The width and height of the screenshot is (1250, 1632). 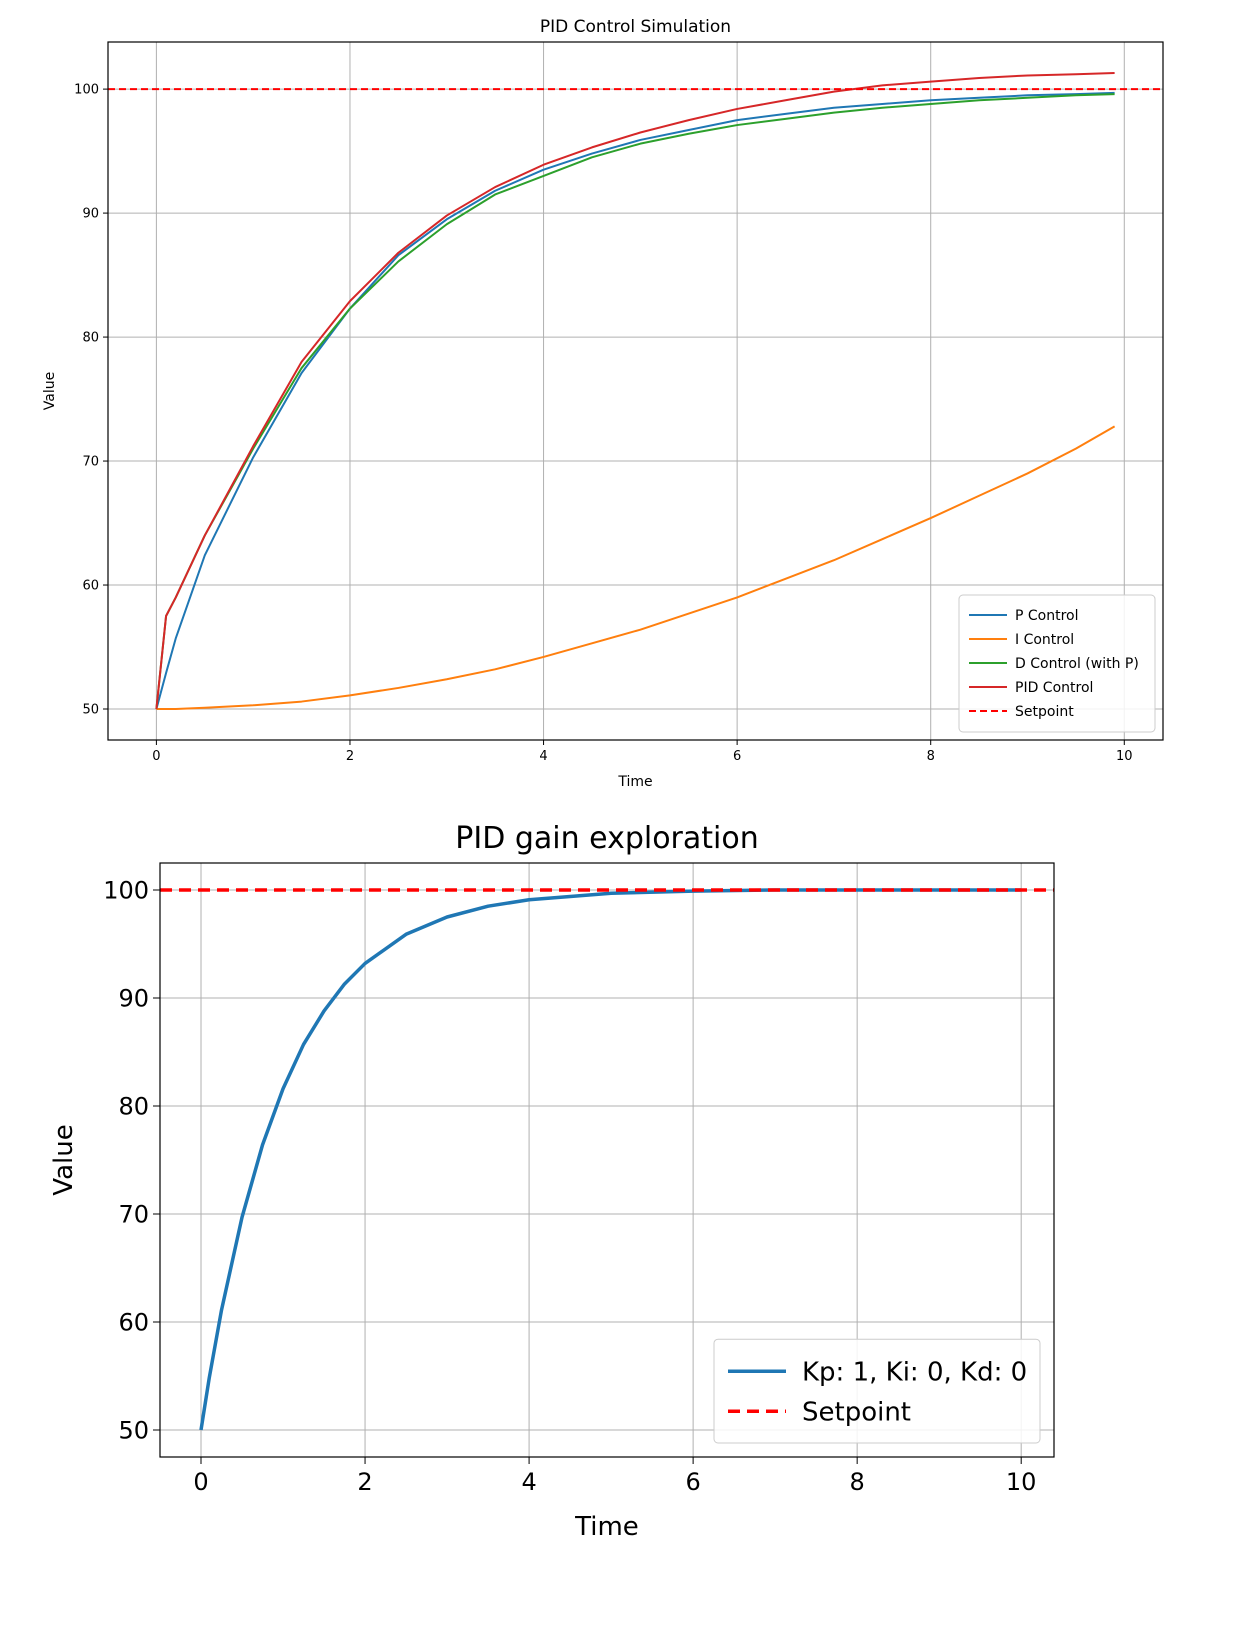 I want to click on legend-label: PID Control, so click(x=1054, y=688).